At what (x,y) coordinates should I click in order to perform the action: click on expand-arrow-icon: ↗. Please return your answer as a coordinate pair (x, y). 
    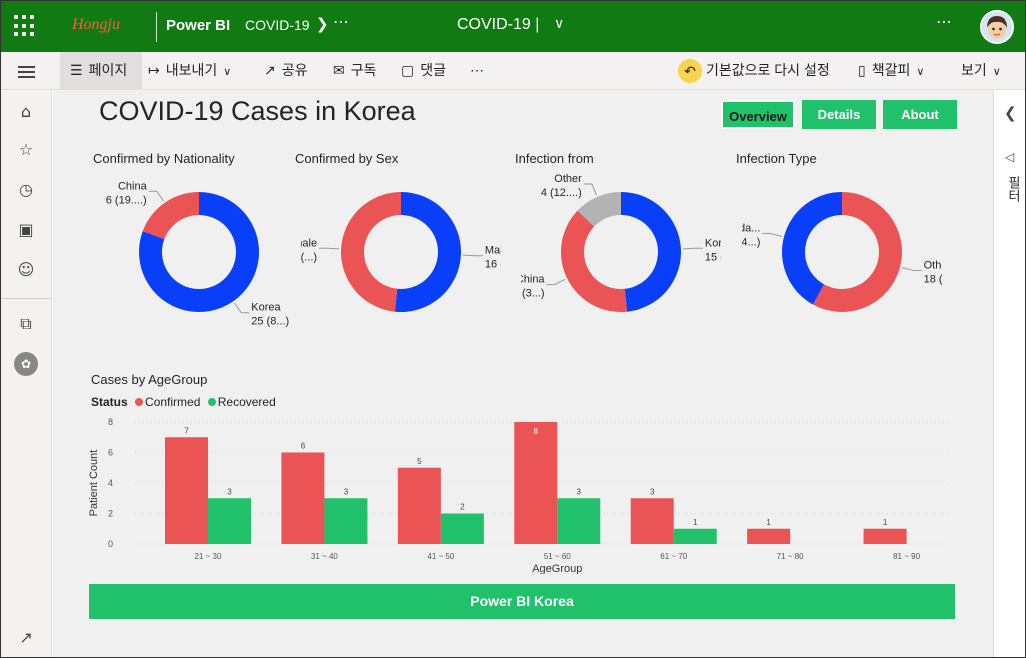
    Looking at the image, I should click on (26, 637).